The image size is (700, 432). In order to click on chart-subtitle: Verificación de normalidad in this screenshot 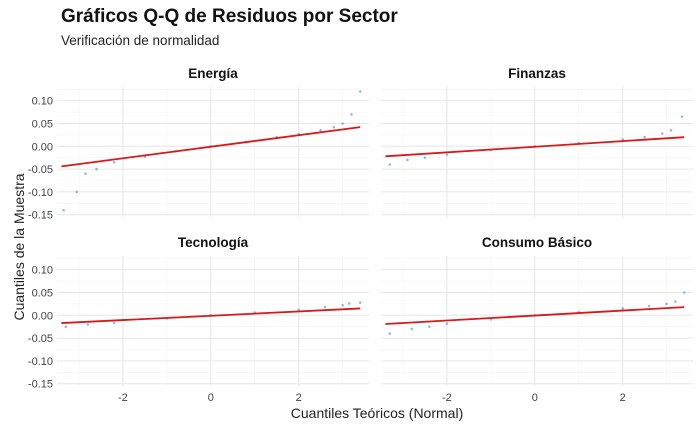, I will do `click(140, 40)`.